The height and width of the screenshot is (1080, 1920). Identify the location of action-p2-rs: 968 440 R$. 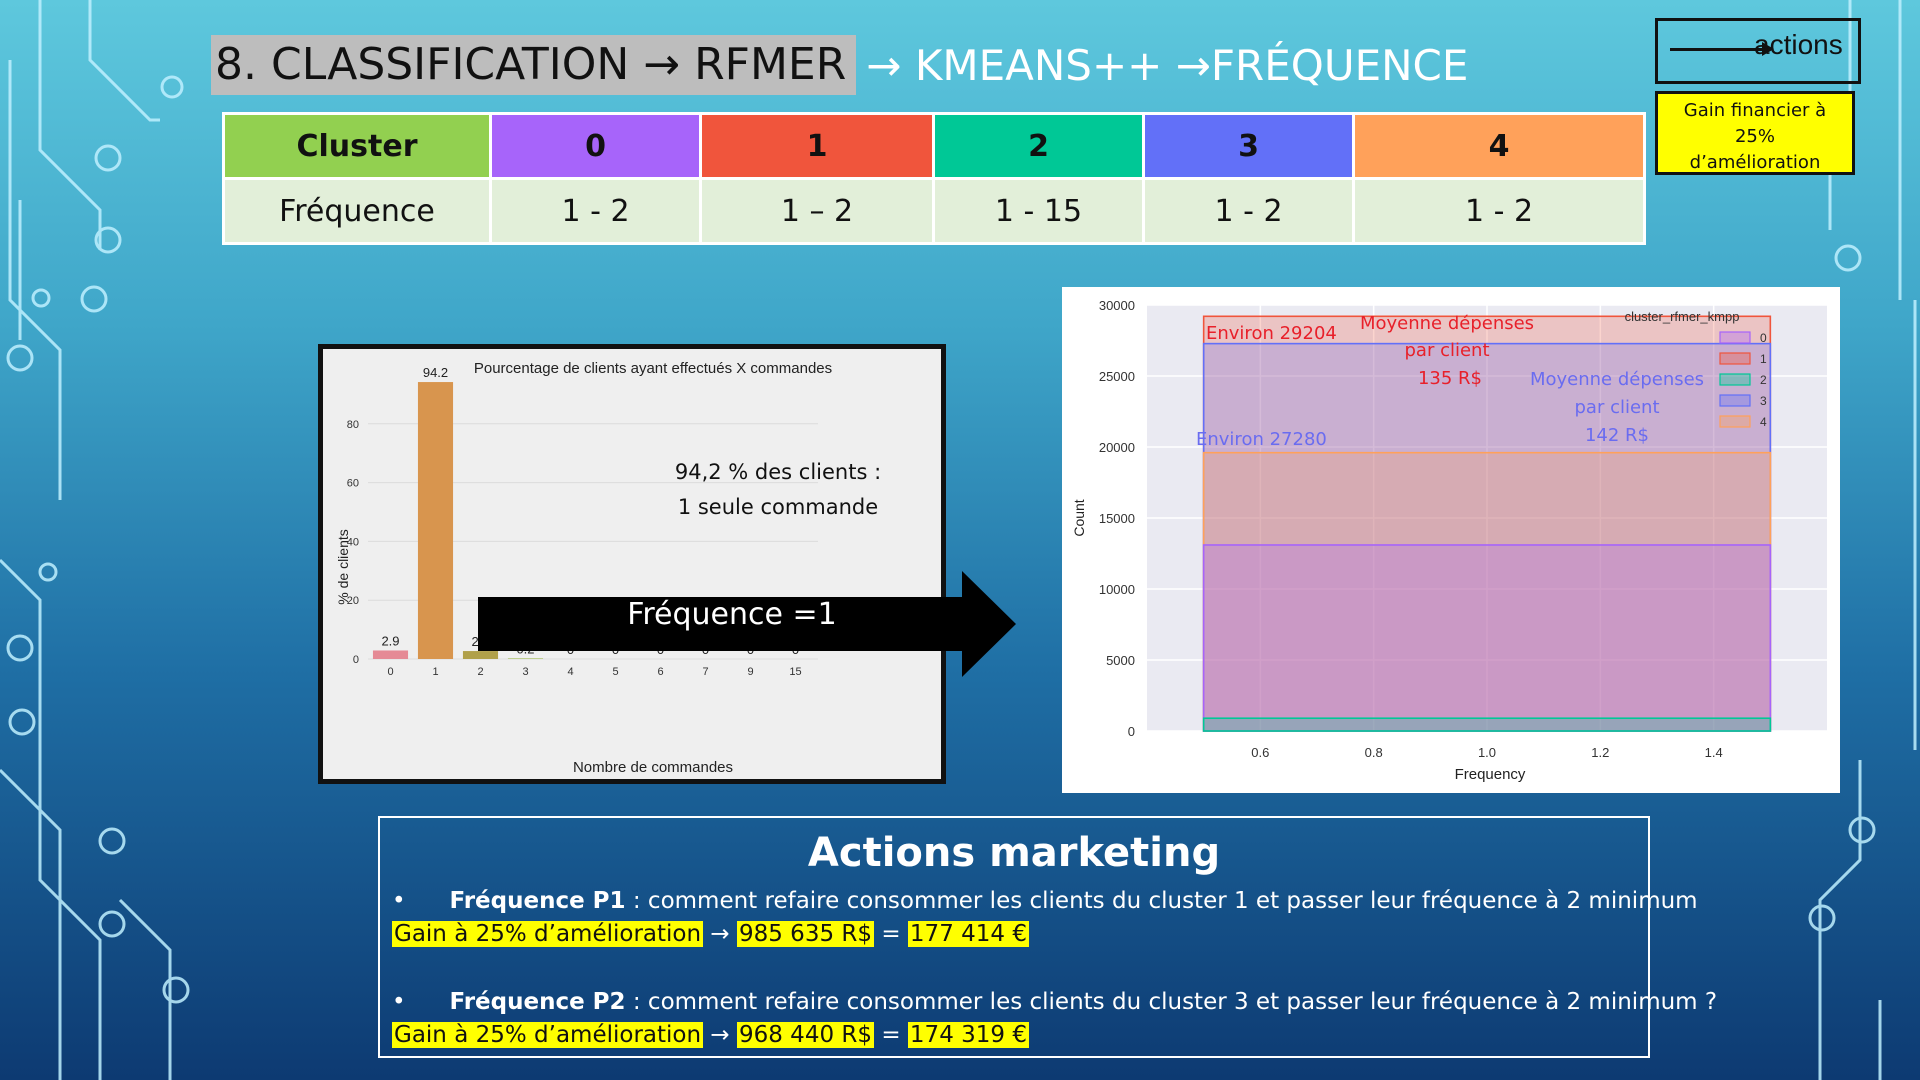
(805, 1035).